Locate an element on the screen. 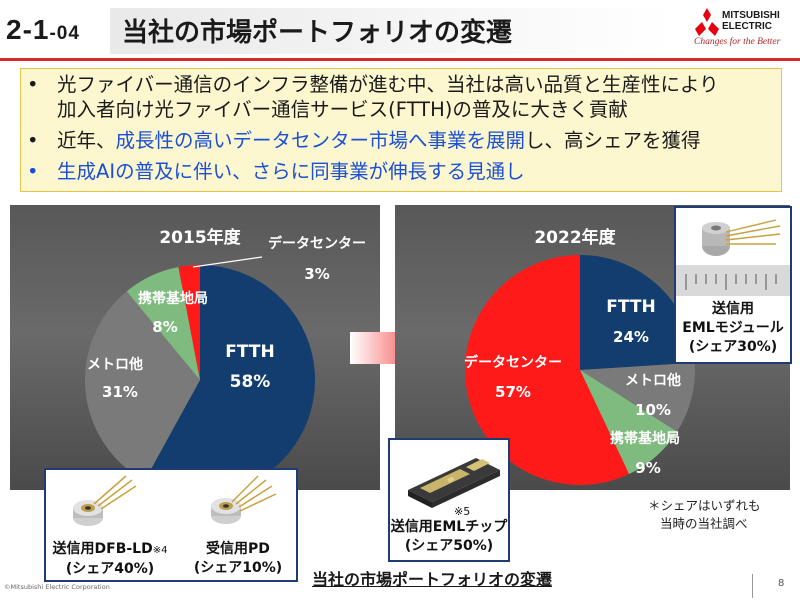  pie-2015-slices is located at coordinates (200, 377).